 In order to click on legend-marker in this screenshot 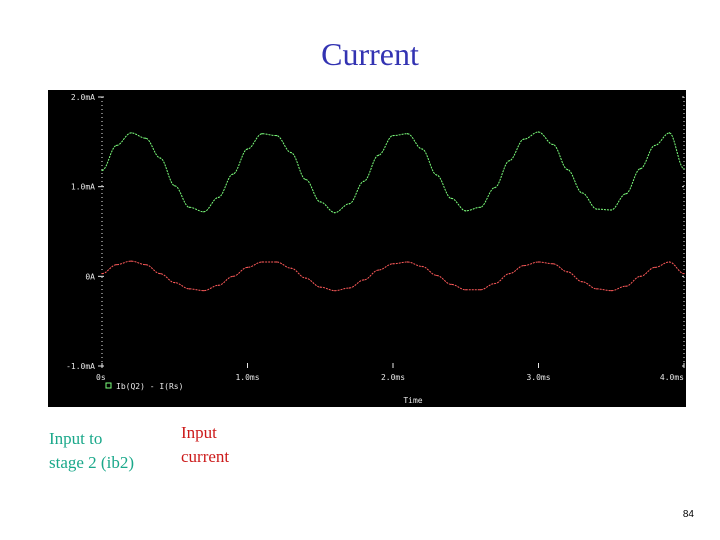, I will do `click(108, 385)`.